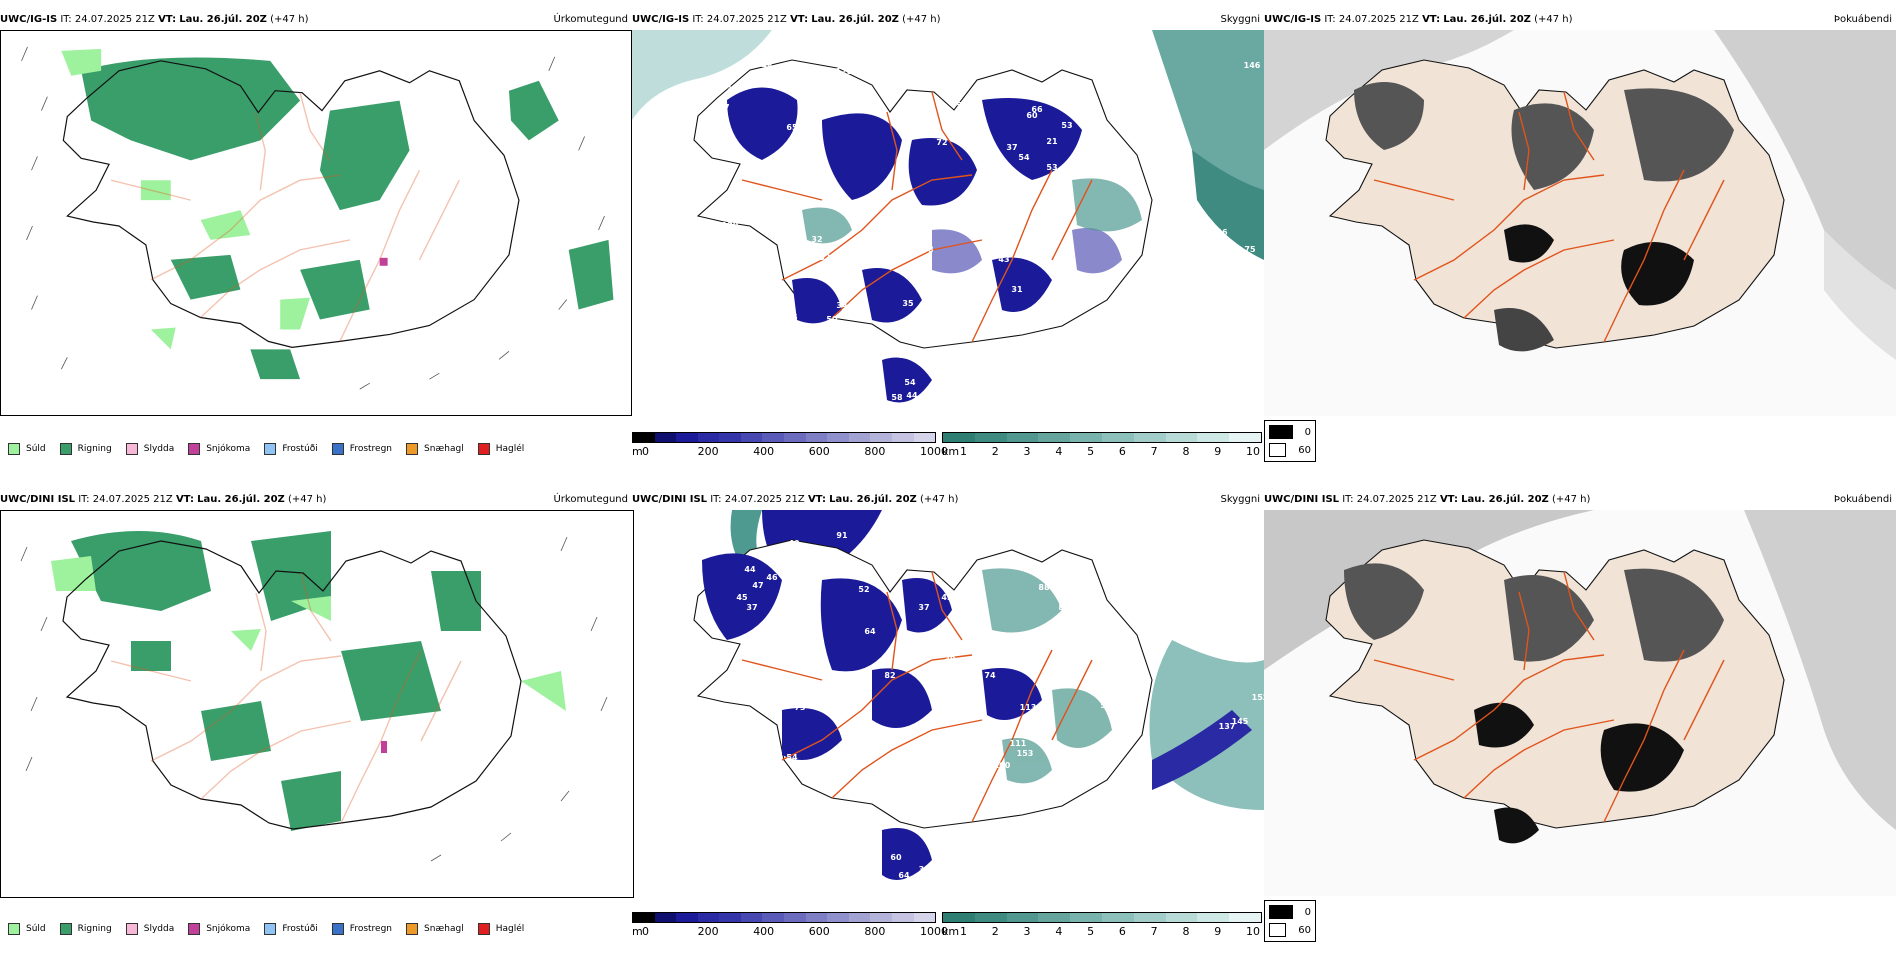 The width and height of the screenshot is (1900, 954). I want to click on visibility-value-label: 92, so click(731, 347).